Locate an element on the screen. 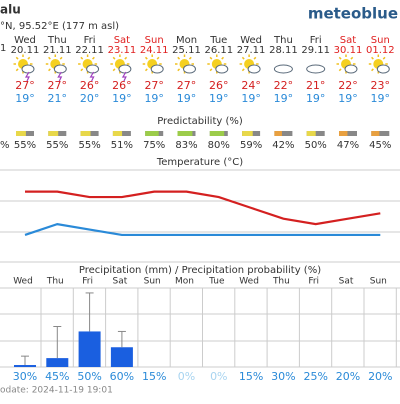 The image size is (400, 404). precip-day: Sat is located at coordinates (346, 282).